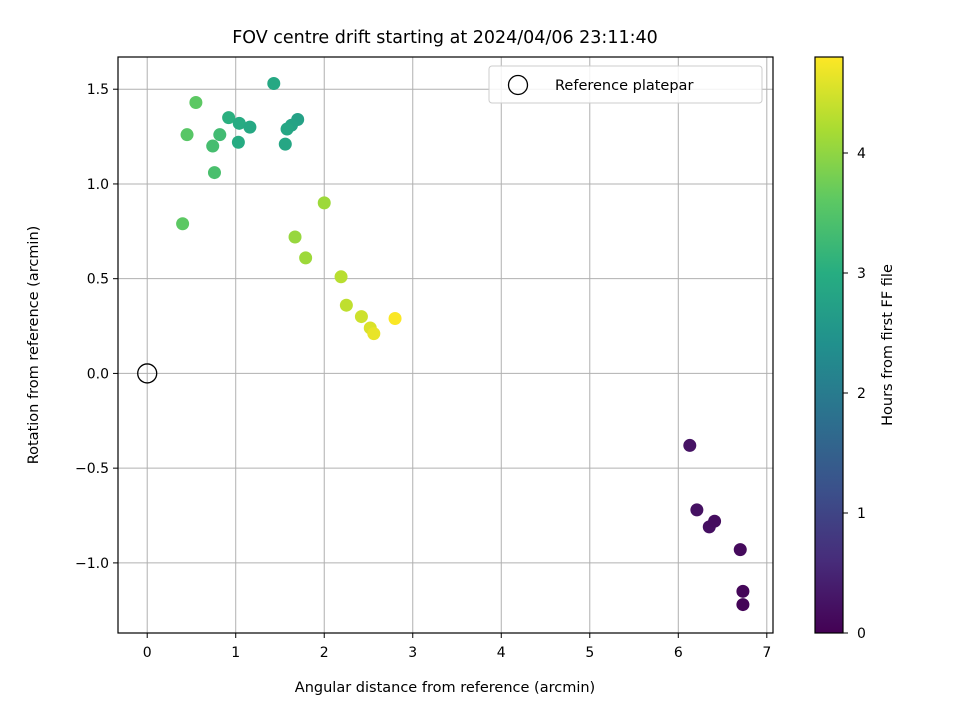  I want to click on colorbar-tick-label: 0, so click(861, 634).